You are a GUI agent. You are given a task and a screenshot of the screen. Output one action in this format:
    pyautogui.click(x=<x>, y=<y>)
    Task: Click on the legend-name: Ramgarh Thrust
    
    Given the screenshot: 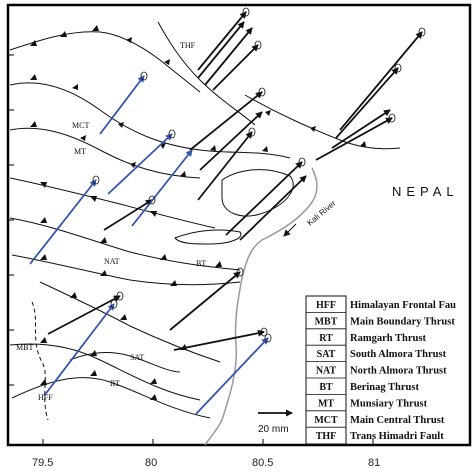 What is the action you would take?
    pyautogui.click(x=388, y=338)
    